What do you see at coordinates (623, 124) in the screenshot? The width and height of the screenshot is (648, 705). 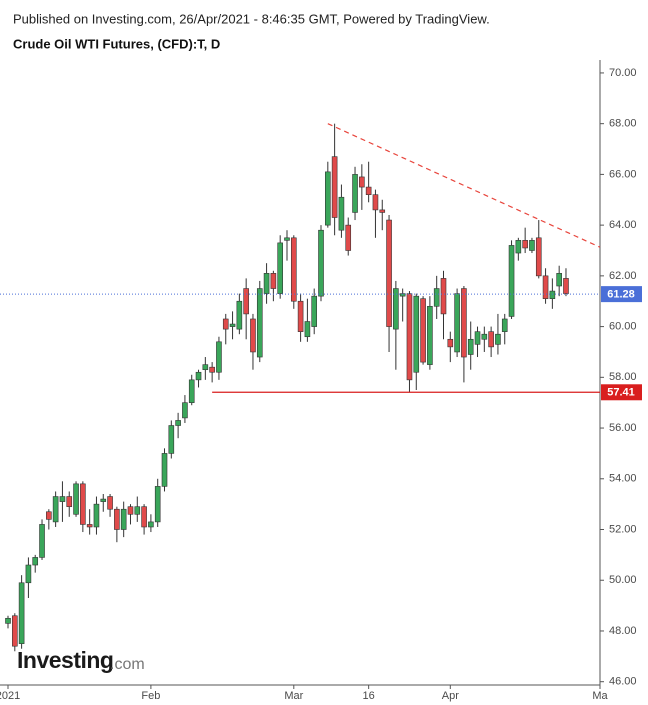 I see `y-tick-label: 68.00` at bounding box center [623, 124].